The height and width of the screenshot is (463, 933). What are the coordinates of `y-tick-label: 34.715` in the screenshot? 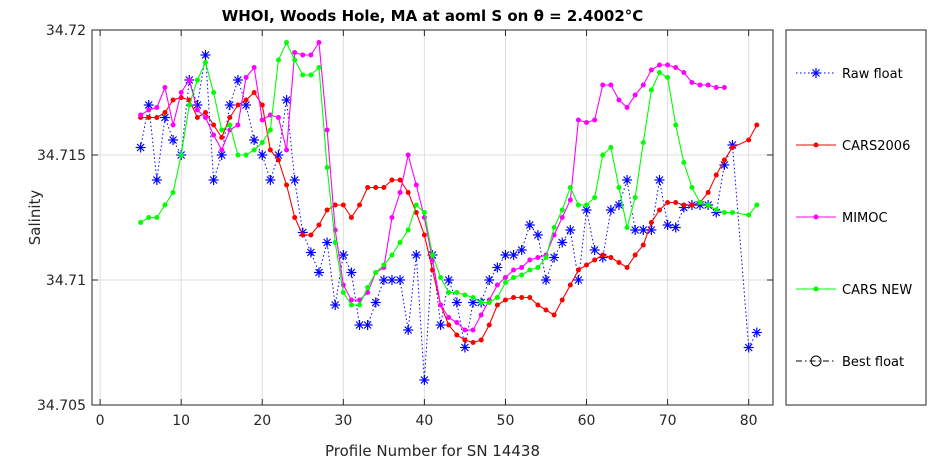 It's located at (61, 156).